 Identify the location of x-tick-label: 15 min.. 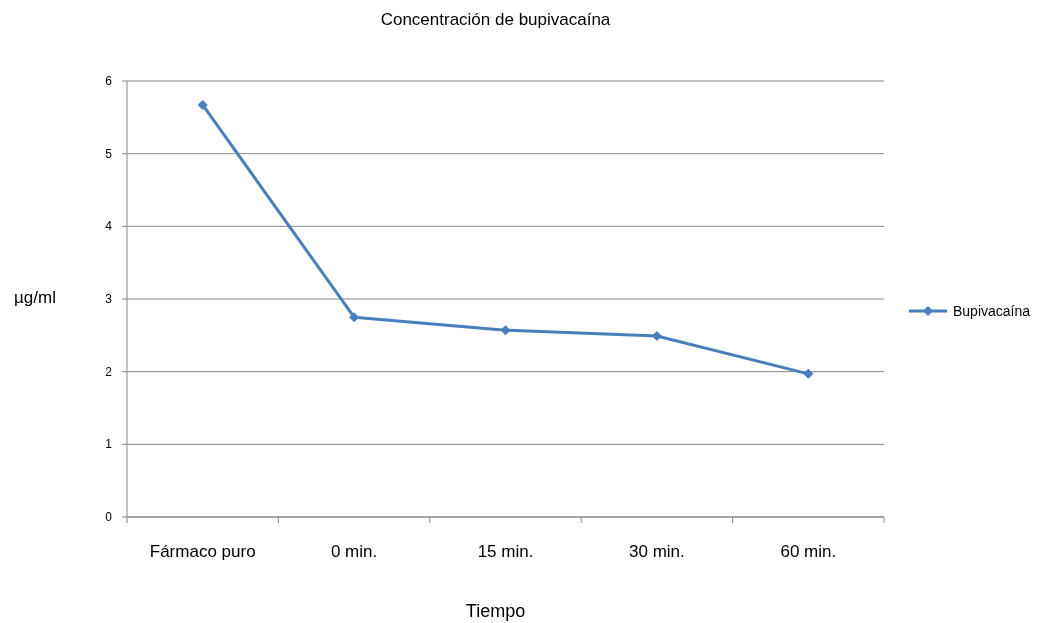
(505, 551).